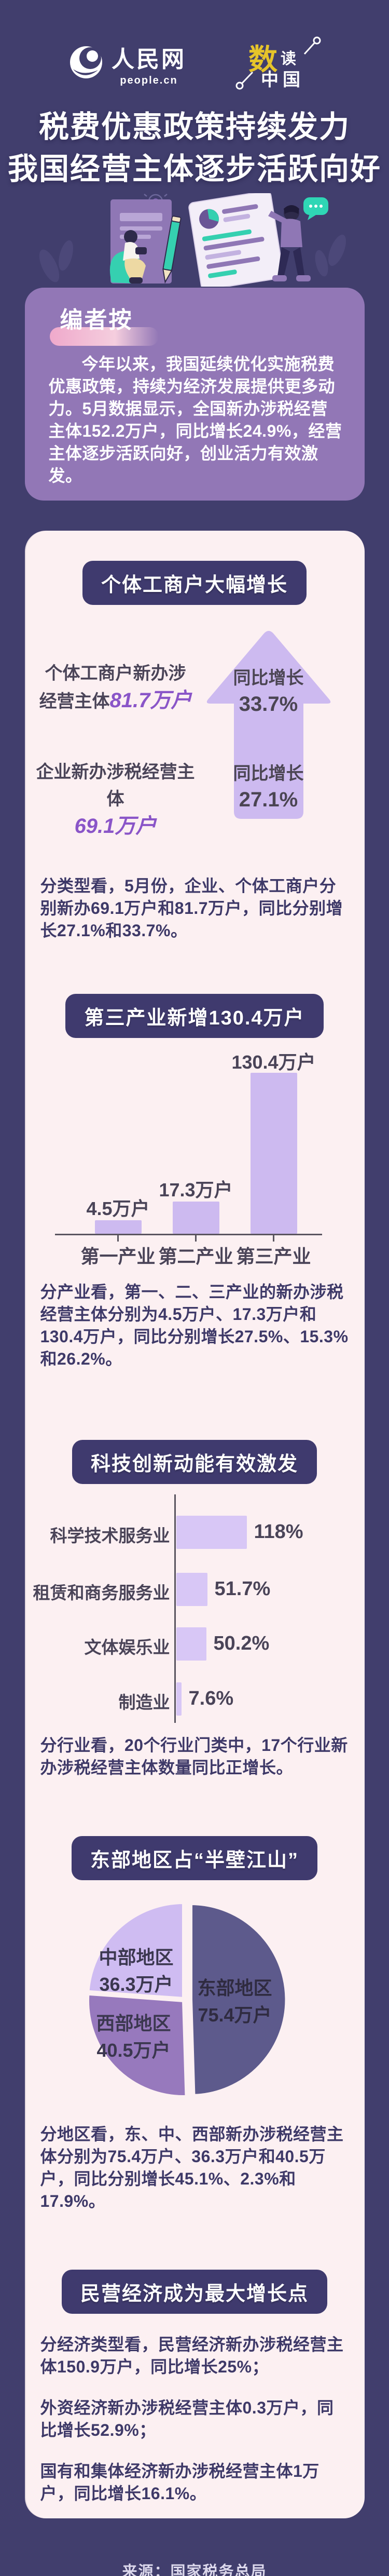 This screenshot has width=389, height=2576. Describe the element at coordinates (195, 62) in the screenshot. I see `logo-row: 人民网 people.cn 数 读 中国` at that location.